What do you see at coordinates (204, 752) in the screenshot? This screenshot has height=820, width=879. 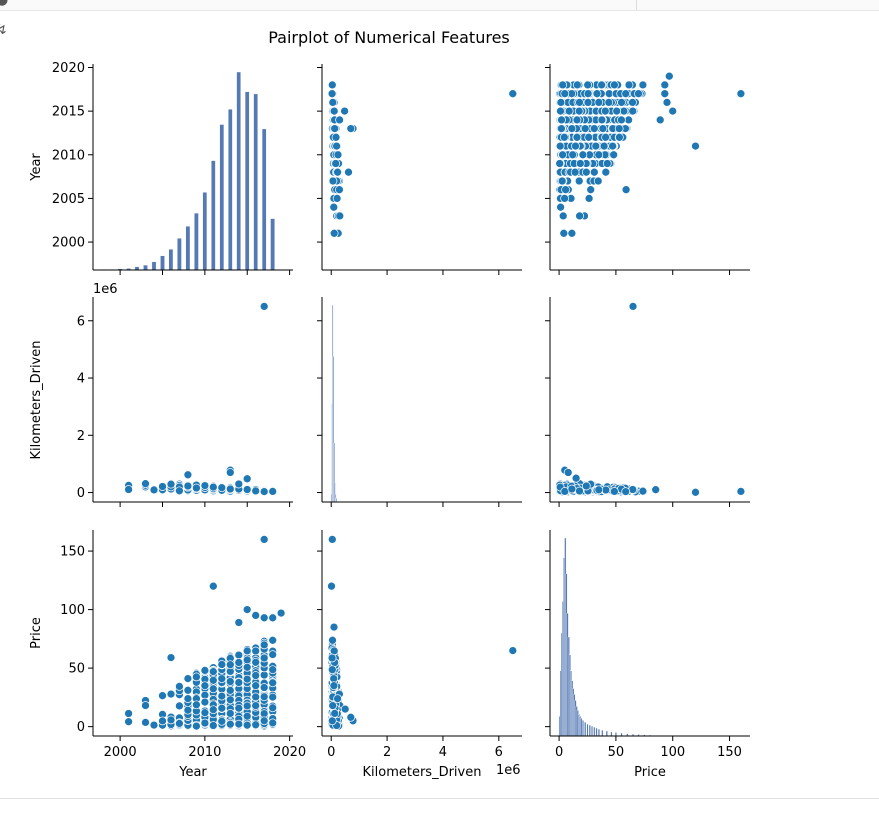 I see `x-tick-label: 2010` at bounding box center [204, 752].